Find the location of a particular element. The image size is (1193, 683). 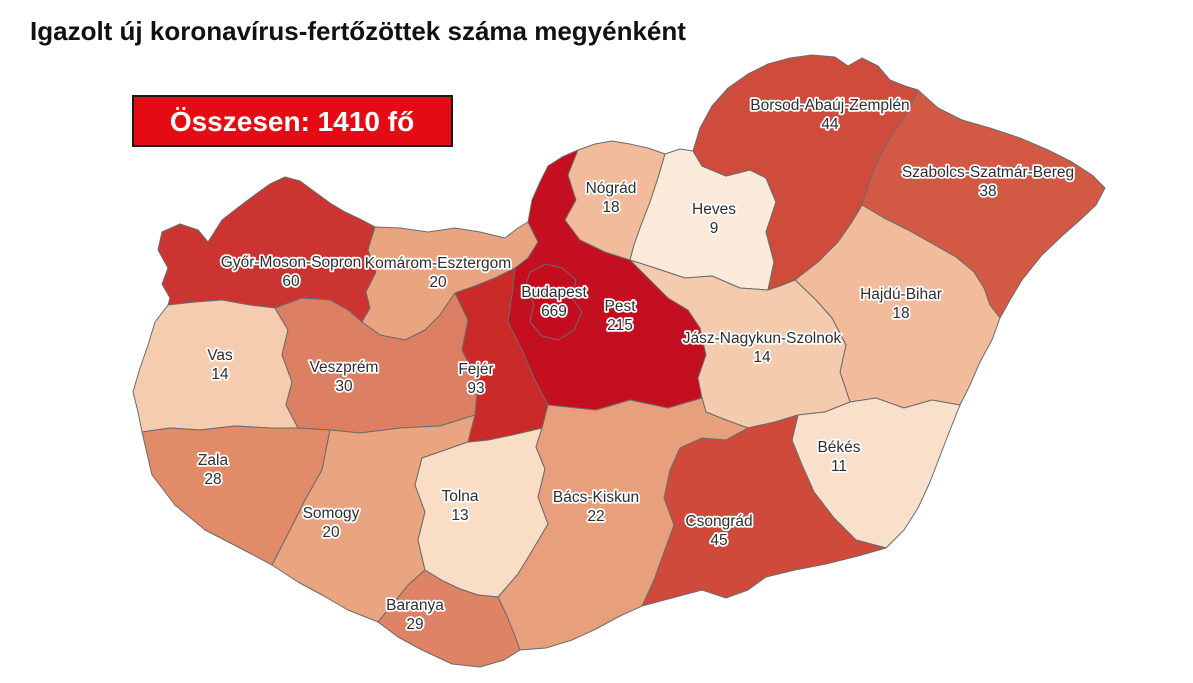

county-shape-budapest is located at coordinates (553, 302).